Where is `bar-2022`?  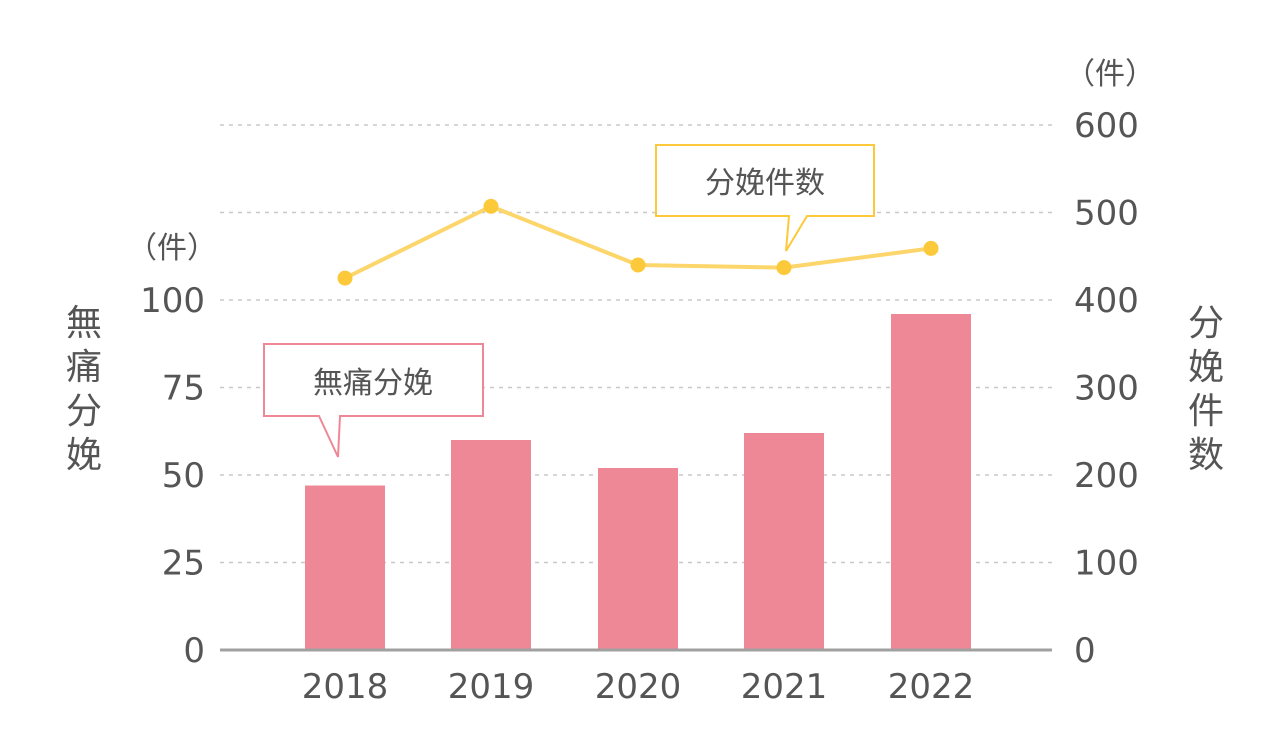 bar-2022 is located at coordinates (931, 482).